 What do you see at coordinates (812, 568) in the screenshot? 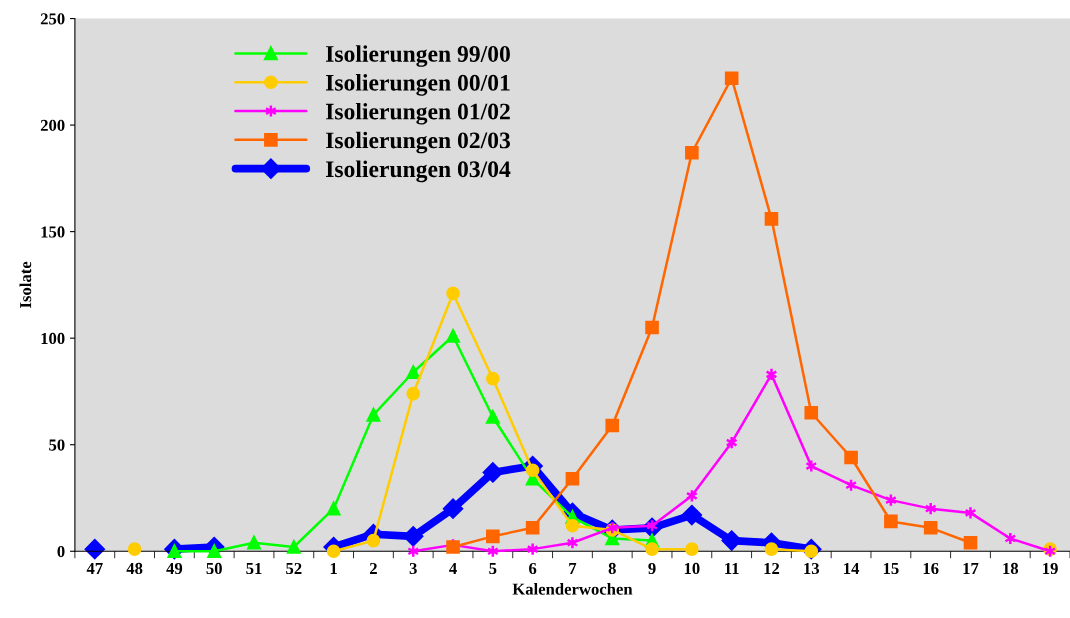
I see `x-tick-label: 13` at bounding box center [812, 568].